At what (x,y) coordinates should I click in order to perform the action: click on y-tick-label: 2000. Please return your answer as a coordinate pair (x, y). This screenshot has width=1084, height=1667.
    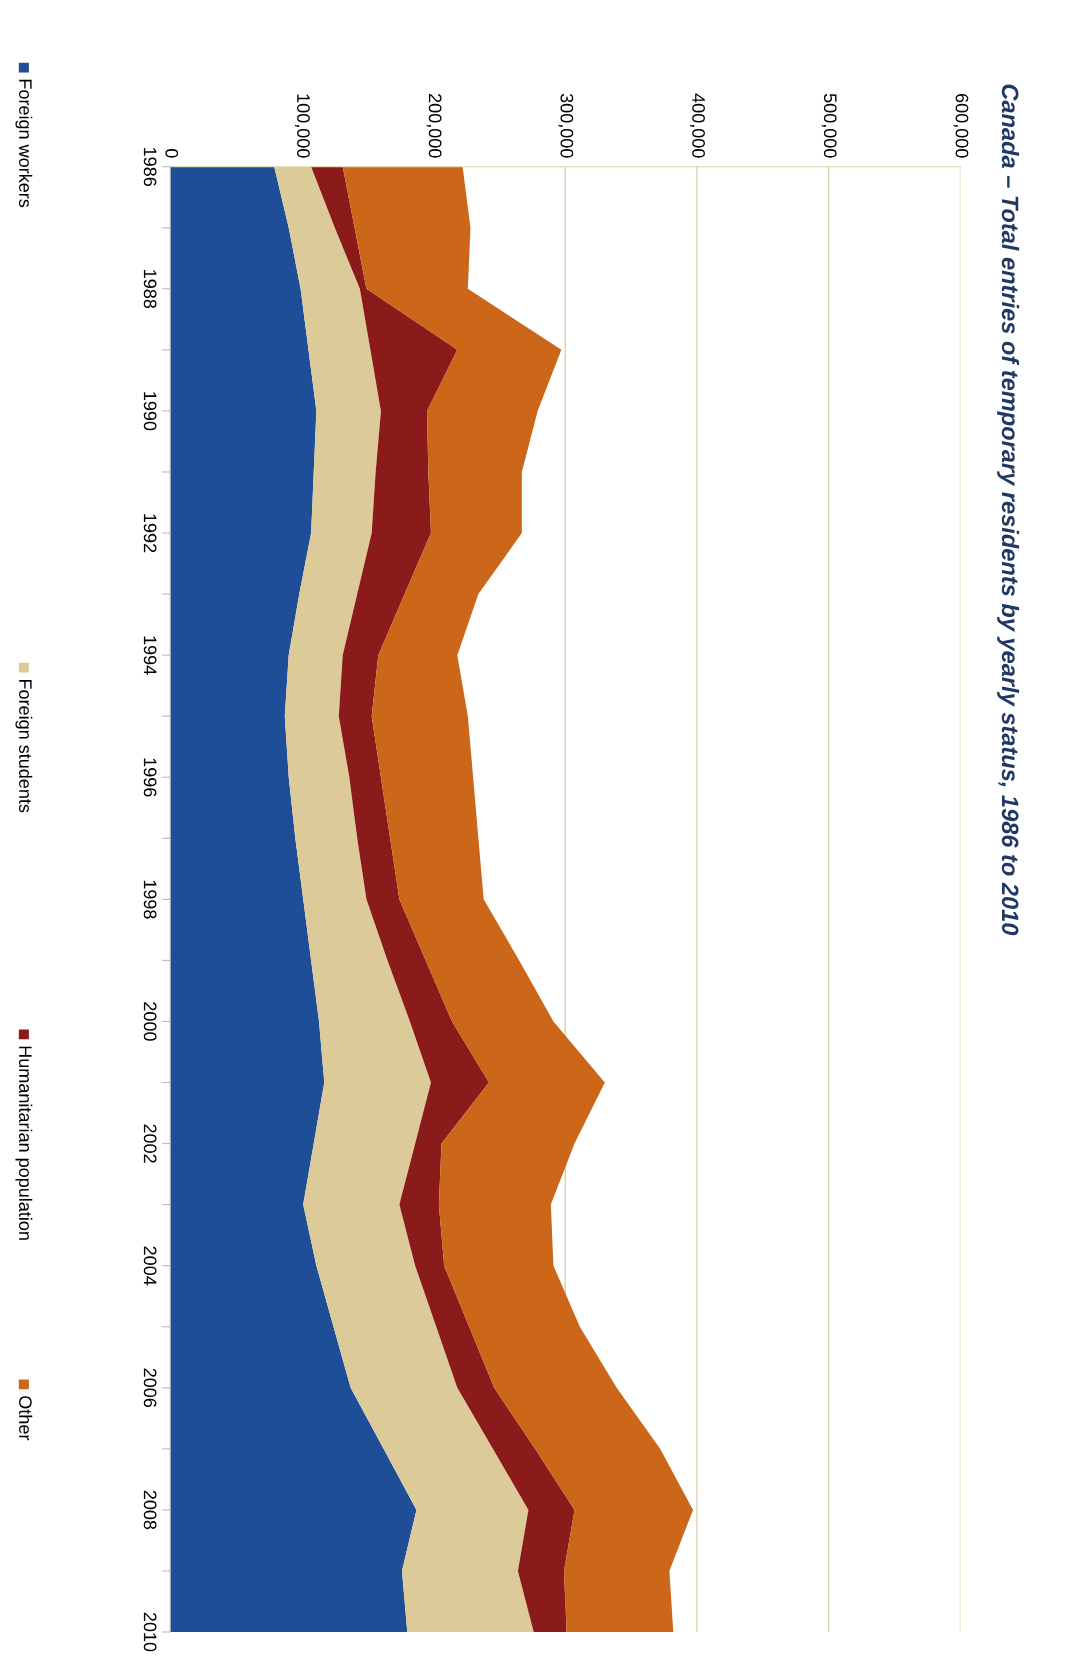
    Looking at the image, I should click on (150, 1021).